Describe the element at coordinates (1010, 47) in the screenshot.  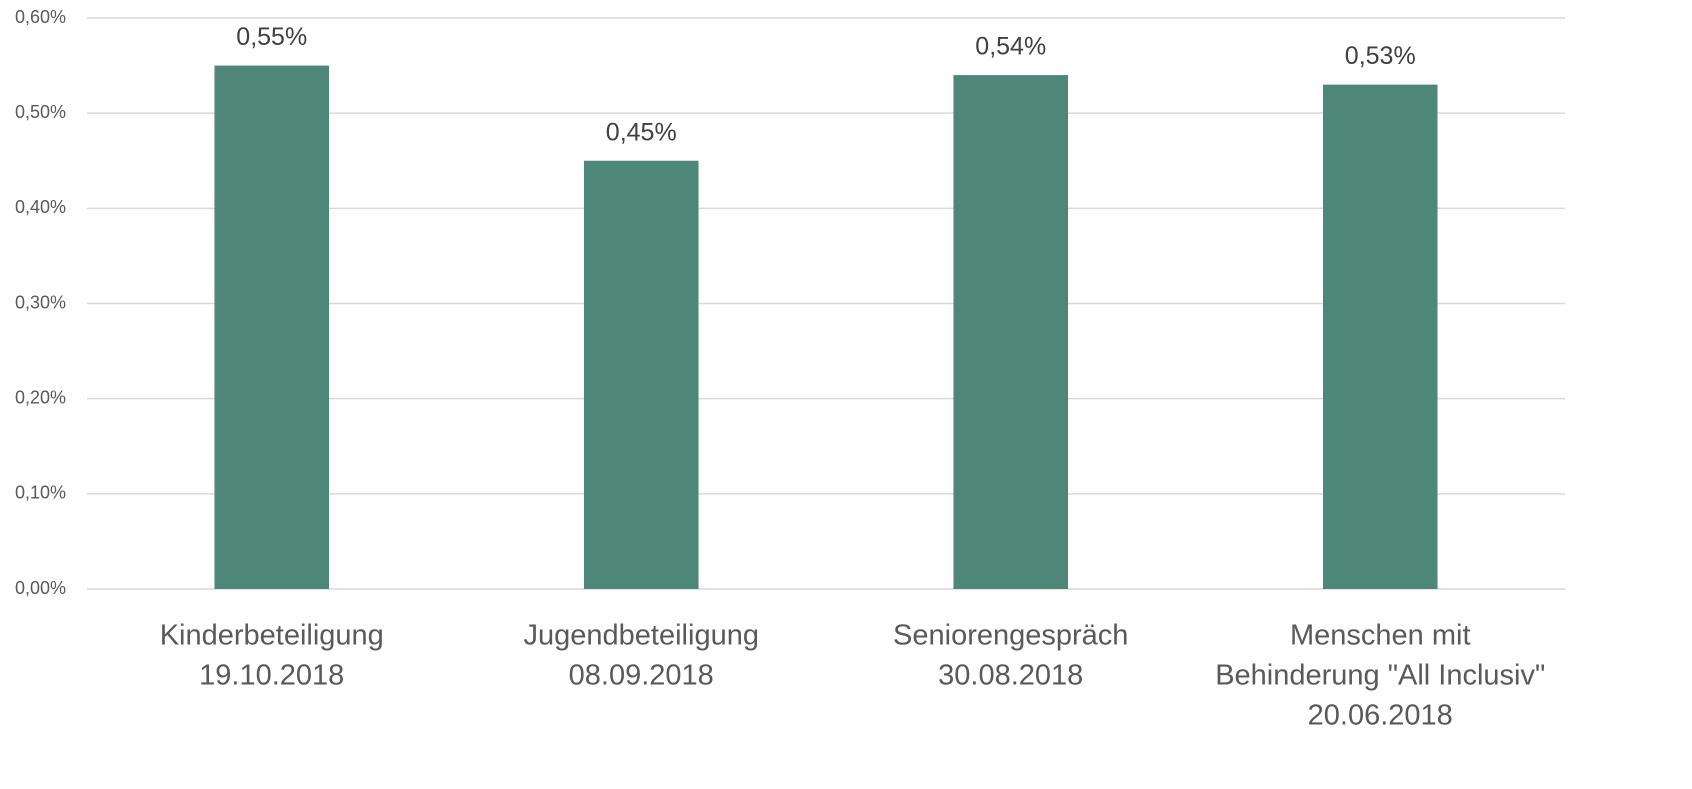
I see `data-label: 0,54%` at that location.